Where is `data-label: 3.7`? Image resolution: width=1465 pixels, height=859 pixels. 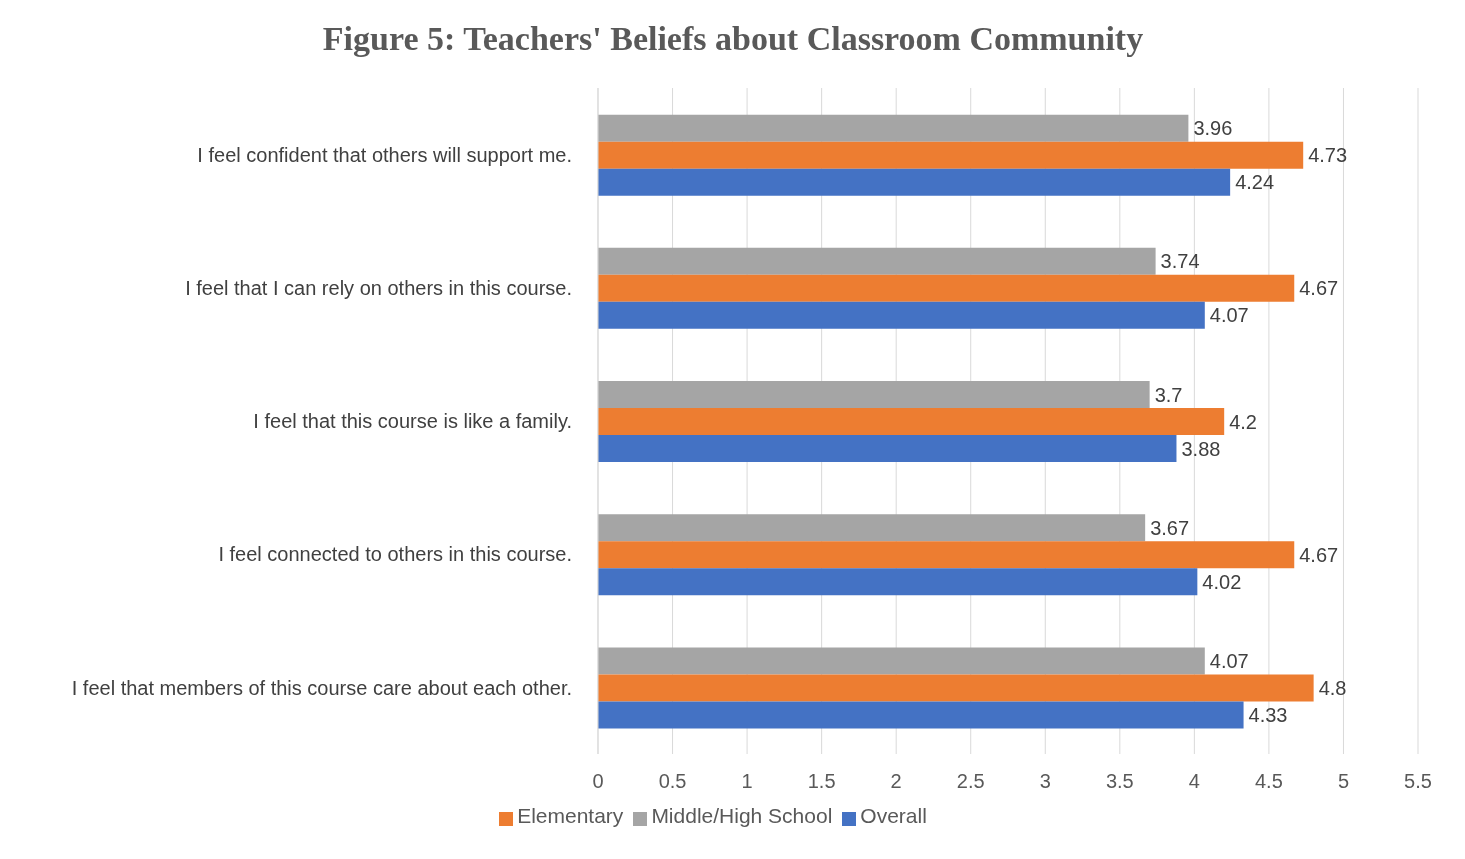
data-label: 3.7 is located at coordinates (1168, 394).